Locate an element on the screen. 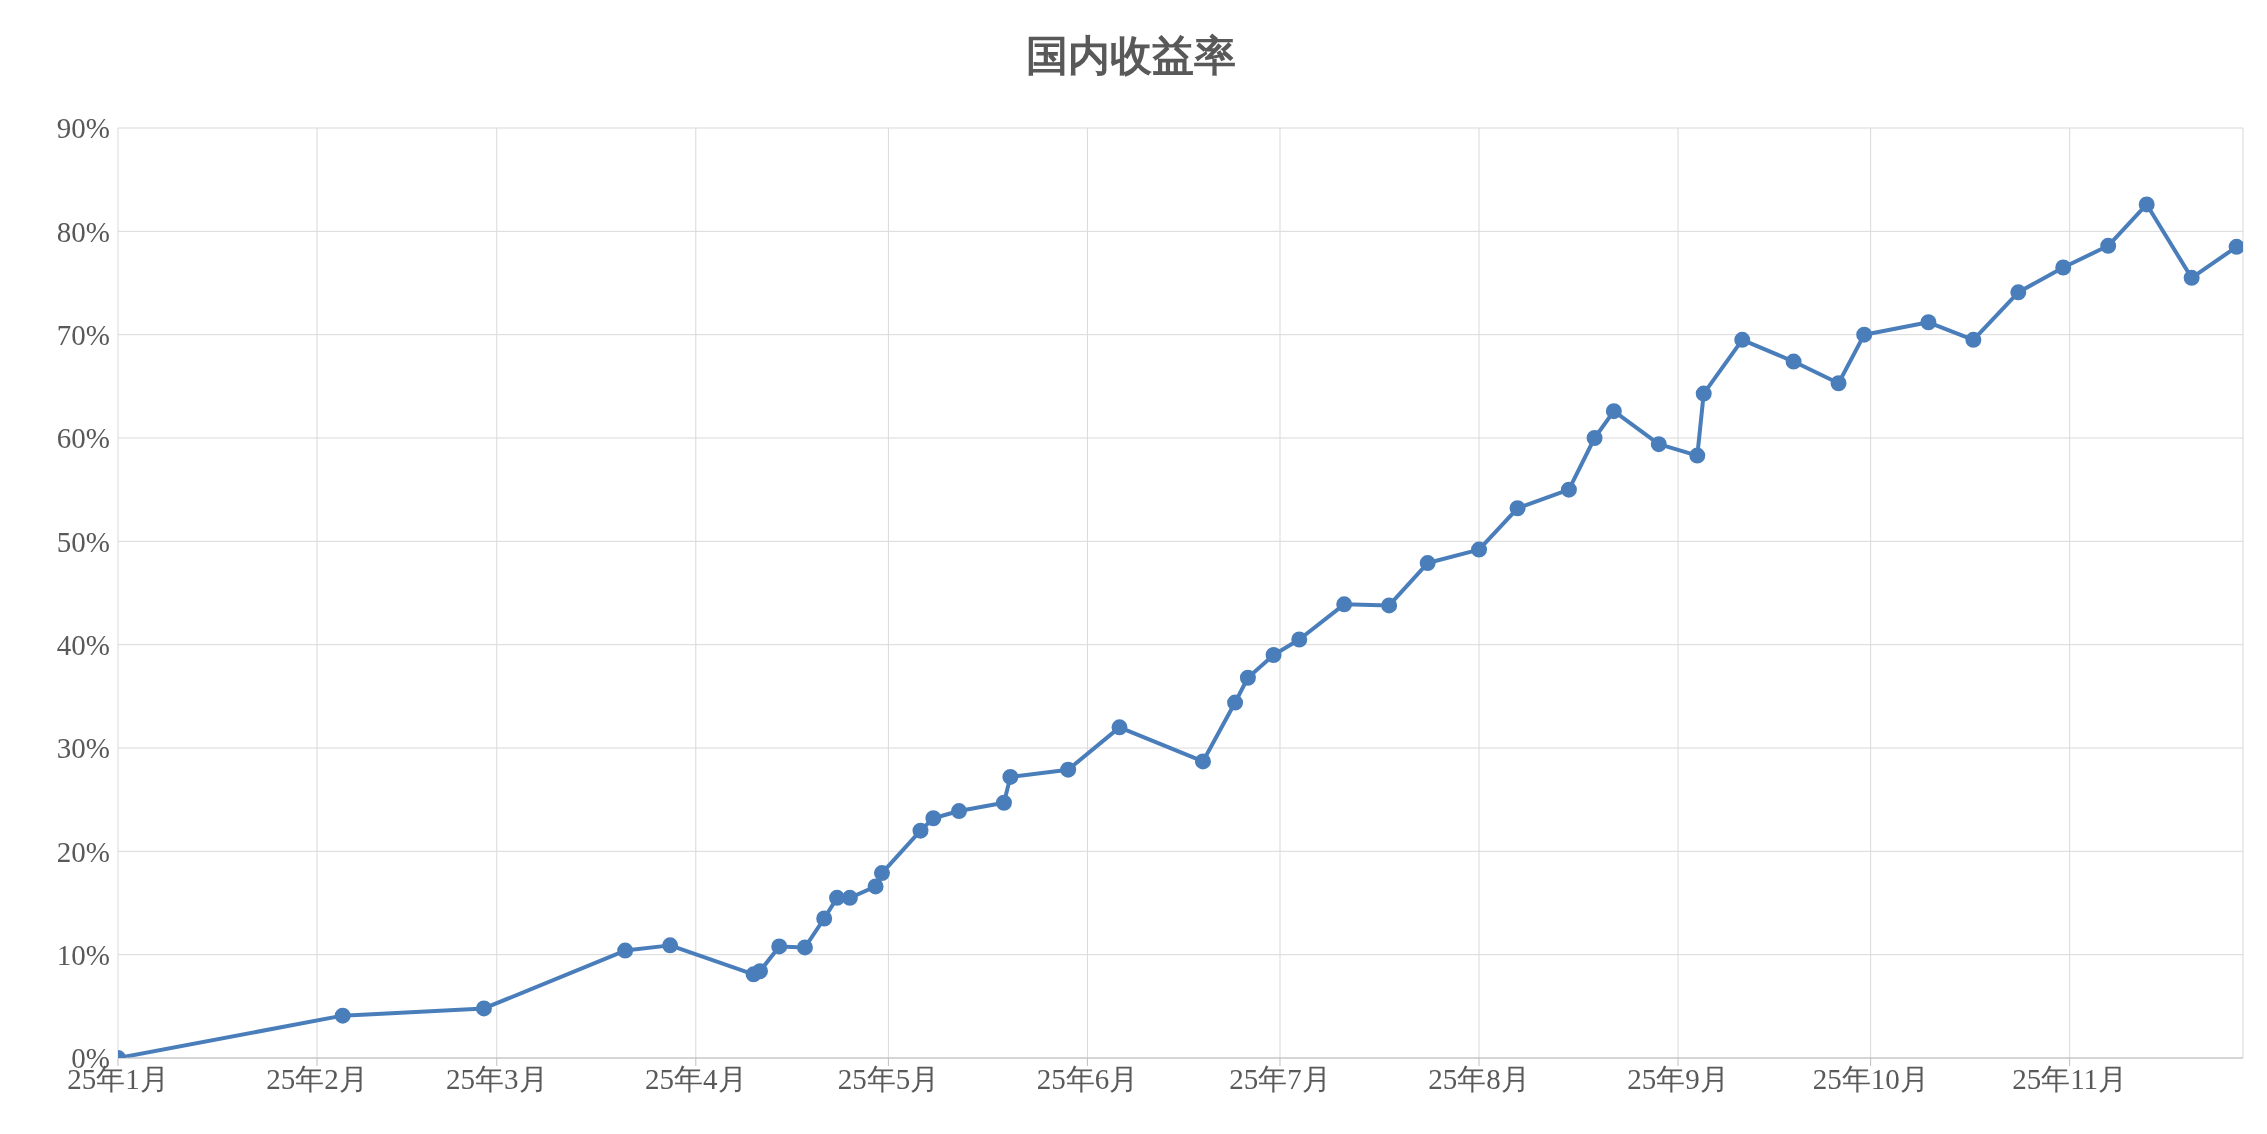 This screenshot has height=1134, width=2267. x-tick-label: 25年10月 is located at coordinates (1870, 1078).